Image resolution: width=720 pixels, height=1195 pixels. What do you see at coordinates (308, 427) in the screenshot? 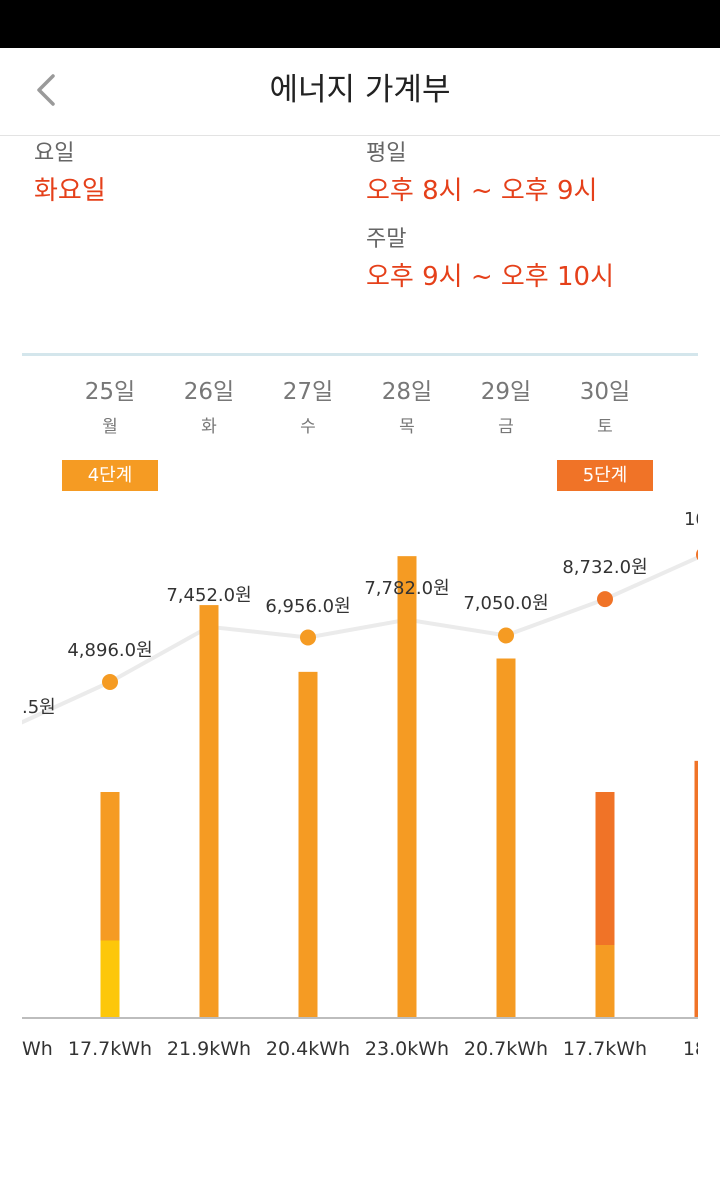
I see `weekday-label: 수` at bounding box center [308, 427].